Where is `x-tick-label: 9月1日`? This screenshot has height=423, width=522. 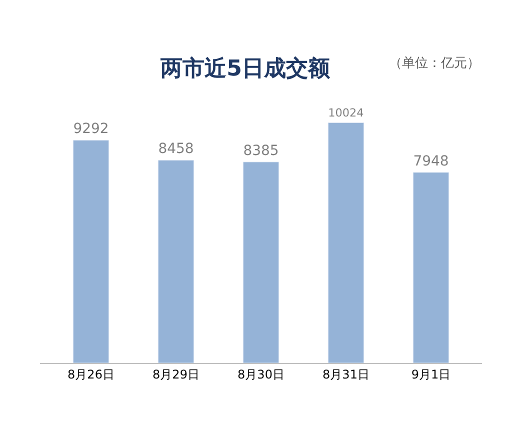 x-tick-label: 9月1日 is located at coordinates (431, 374).